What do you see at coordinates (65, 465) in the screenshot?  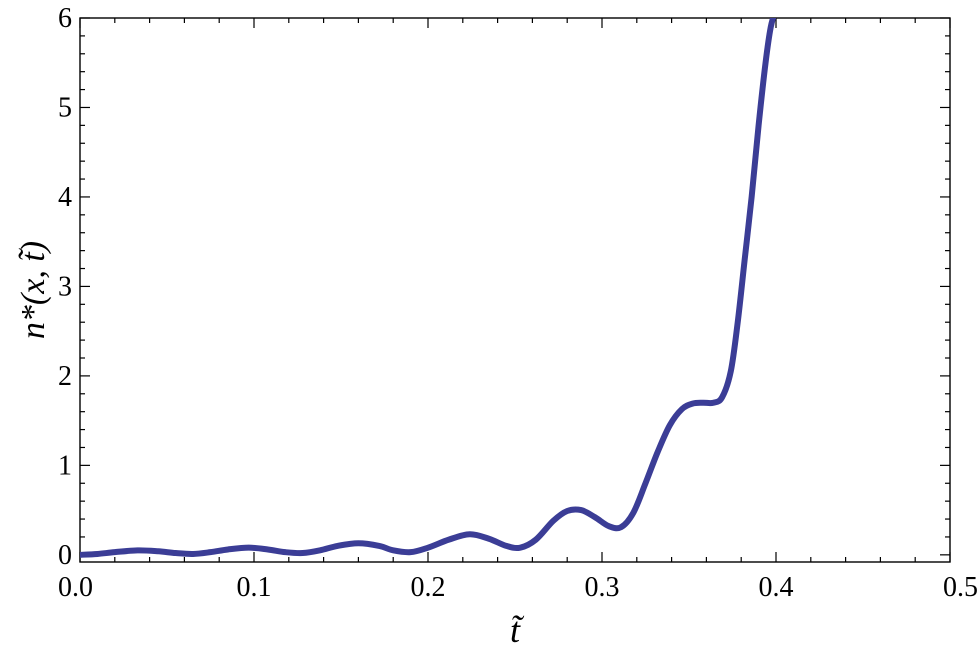 I see `y-tick-label: 1` at bounding box center [65, 465].